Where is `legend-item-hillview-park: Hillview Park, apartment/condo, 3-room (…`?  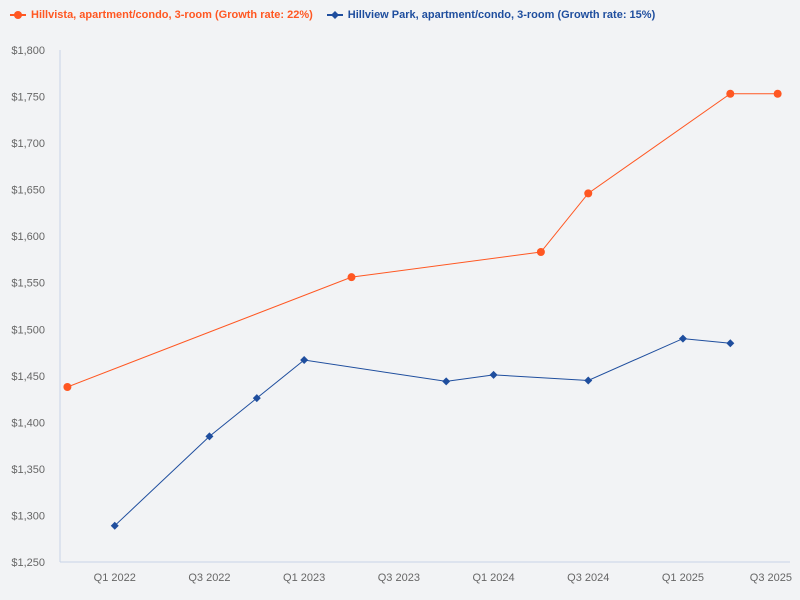
legend-item-hillview-park: Hillview Park, apartment/condo, 3-room (… is located at coordinates (491, 15).